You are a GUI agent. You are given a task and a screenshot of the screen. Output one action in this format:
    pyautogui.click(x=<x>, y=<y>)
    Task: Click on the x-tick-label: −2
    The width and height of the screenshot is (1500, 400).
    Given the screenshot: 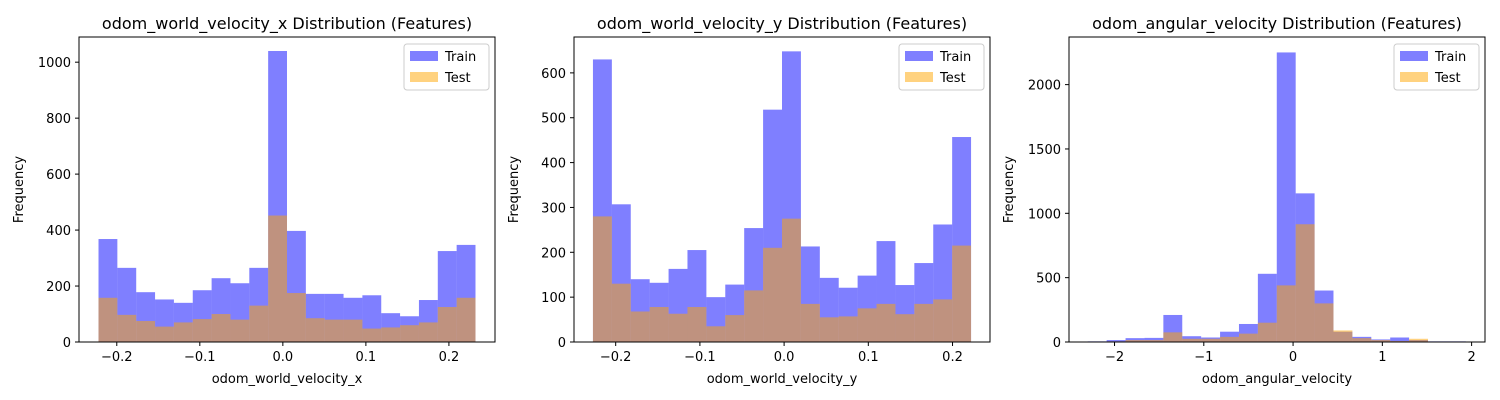 What is the action you would take?
    pyautogui.click(x=1114, y=357)
    